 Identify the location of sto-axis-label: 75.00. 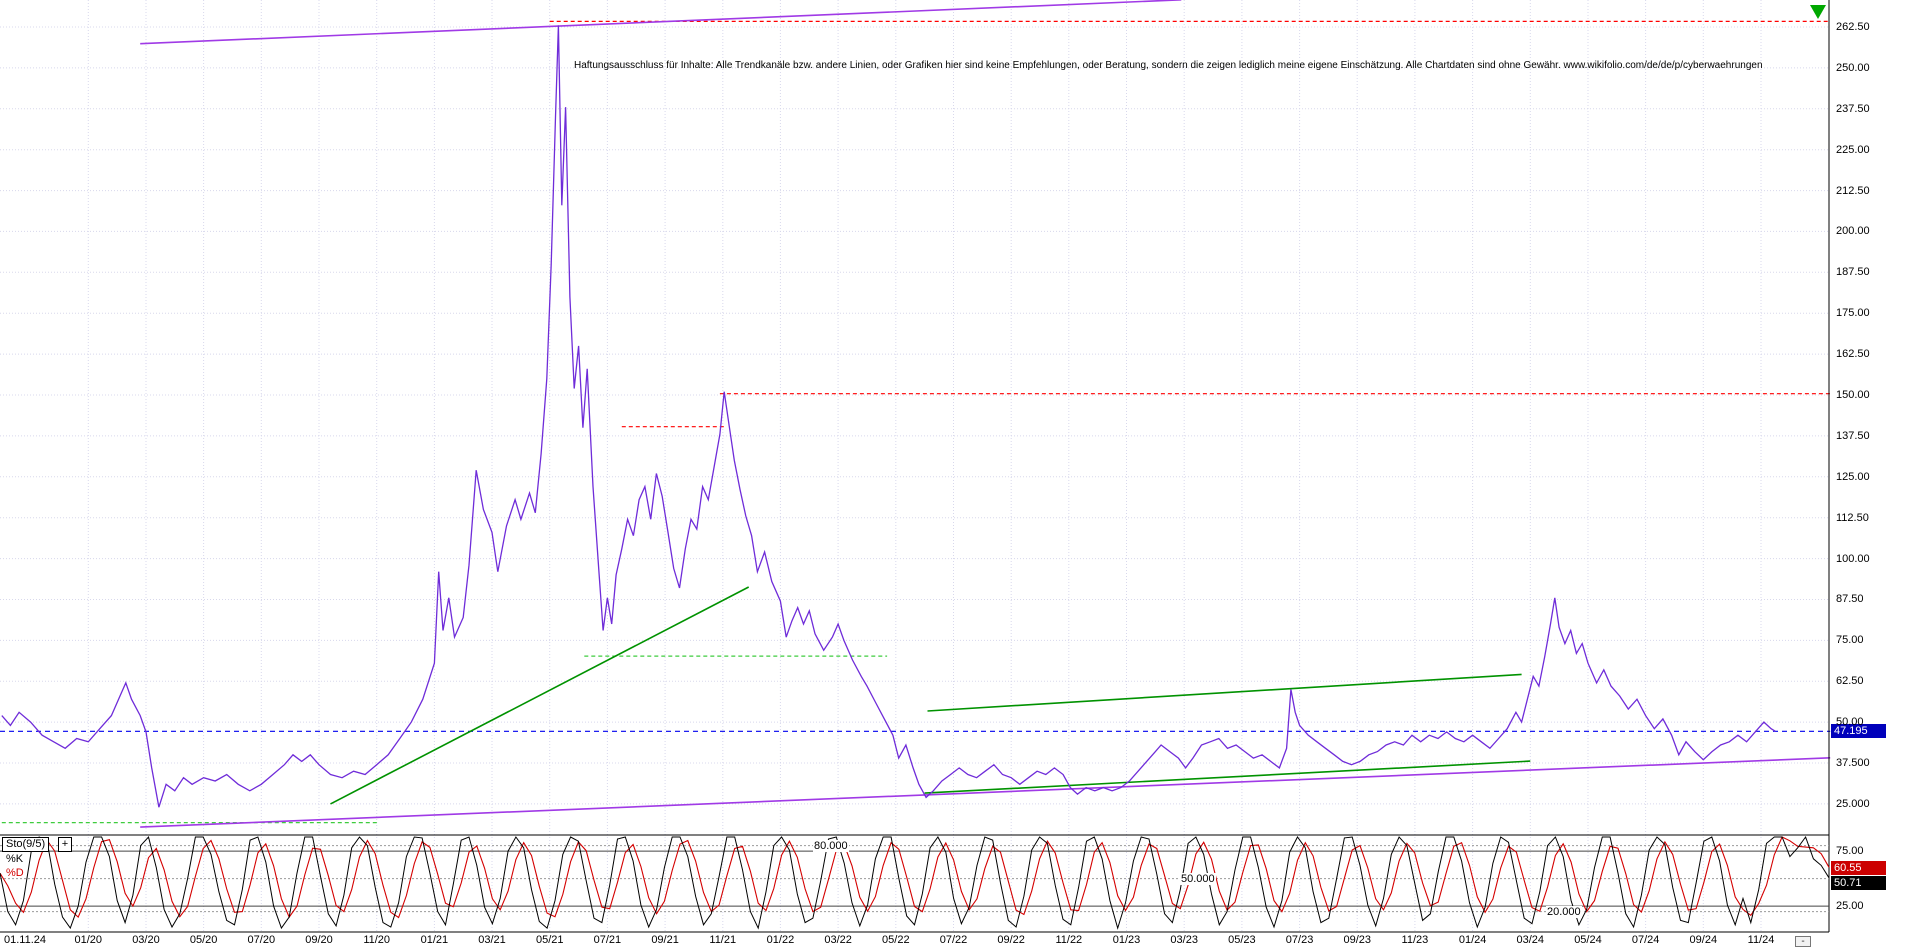
(1850, 851).